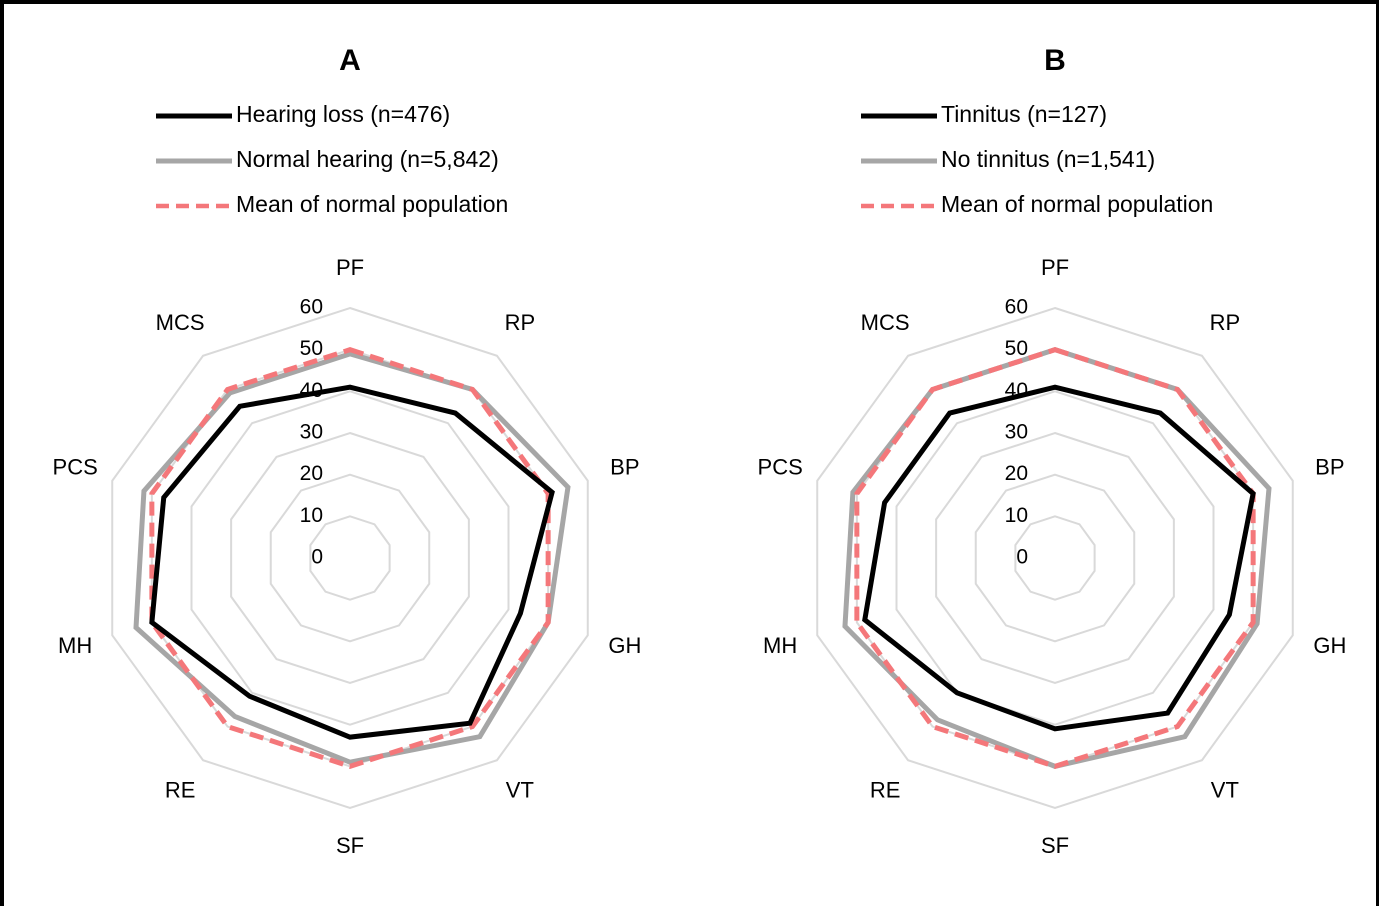 The height and width of the screenshot is (906, 1379). What do you see at coordinates (343, 114) in the screenshot?
I see `legend-label: Hearing loss (n=476)` at bounding box center [343, 114].